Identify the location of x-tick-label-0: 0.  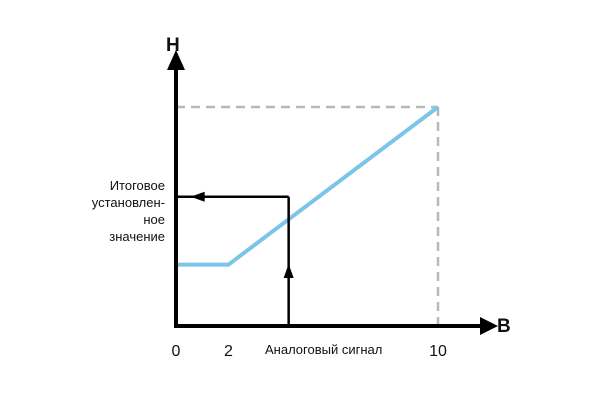
(176, 351).